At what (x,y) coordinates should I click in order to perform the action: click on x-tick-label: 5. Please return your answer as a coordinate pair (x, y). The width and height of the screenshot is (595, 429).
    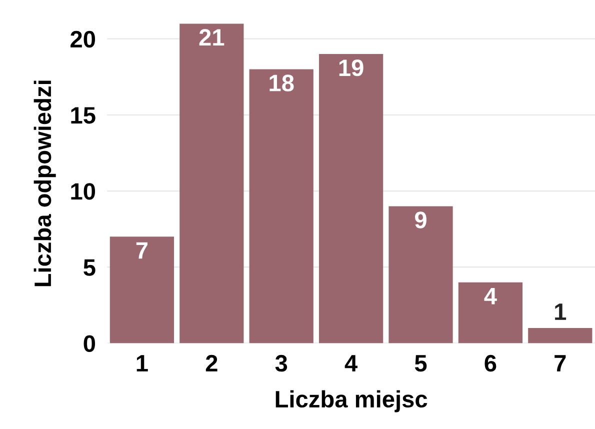
    Looking at the image, I should click on (420, 363).